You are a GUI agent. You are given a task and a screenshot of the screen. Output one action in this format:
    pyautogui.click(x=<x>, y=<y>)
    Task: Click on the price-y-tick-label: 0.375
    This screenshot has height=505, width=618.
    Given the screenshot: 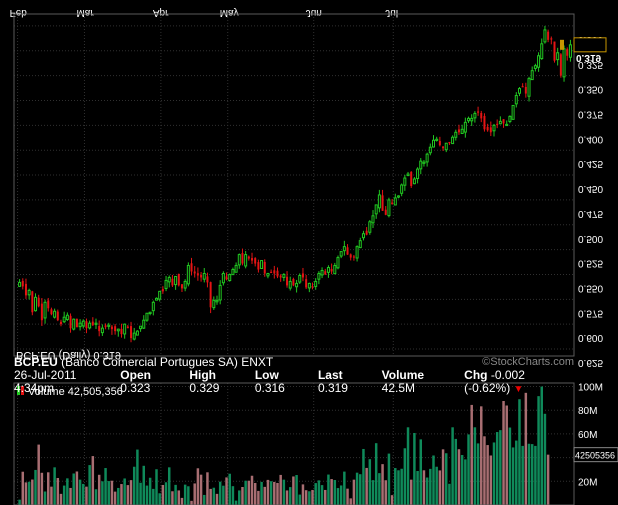 What is the action you would take?
    pyautogui.click(x=590, y=113)
    